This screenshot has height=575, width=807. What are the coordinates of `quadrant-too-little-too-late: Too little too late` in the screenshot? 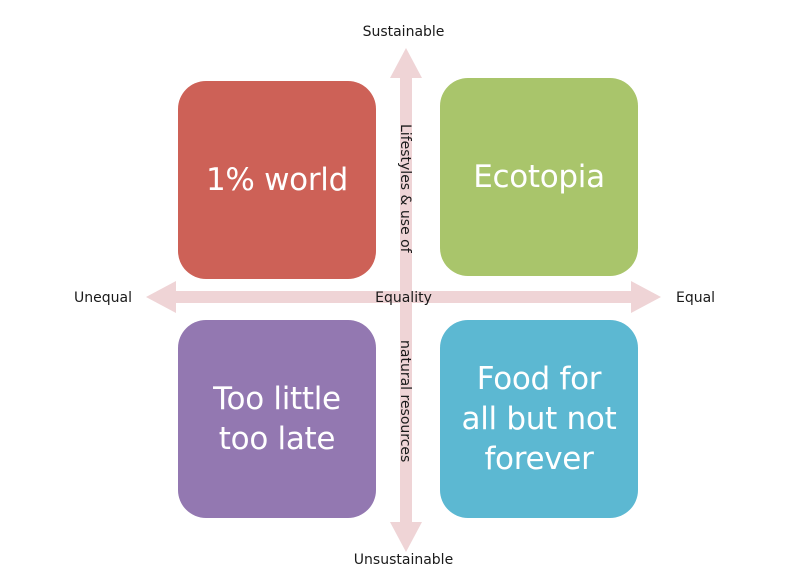 It's located at (277, 419).